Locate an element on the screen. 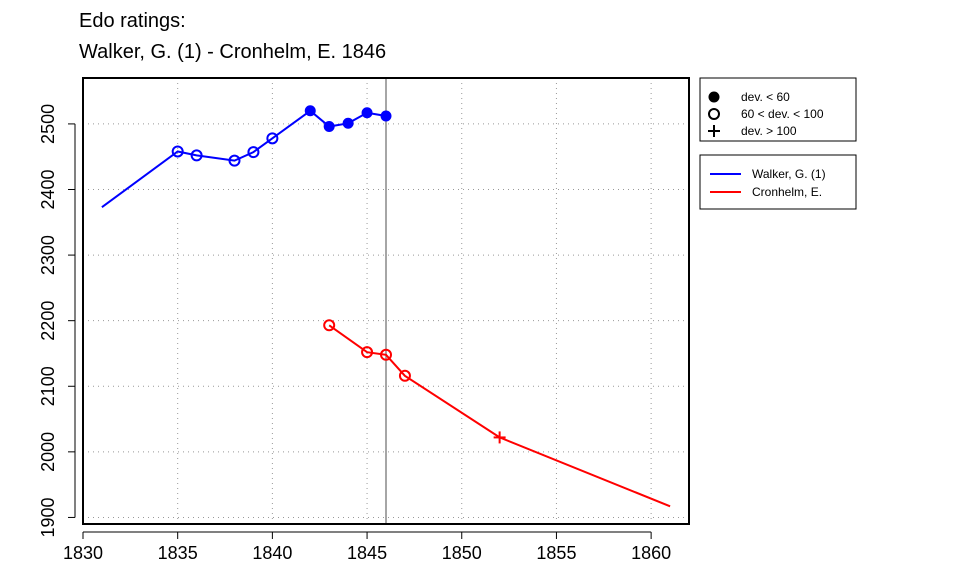  legend-marker-label: dev. < 60 is located at coordinates (765, 97).